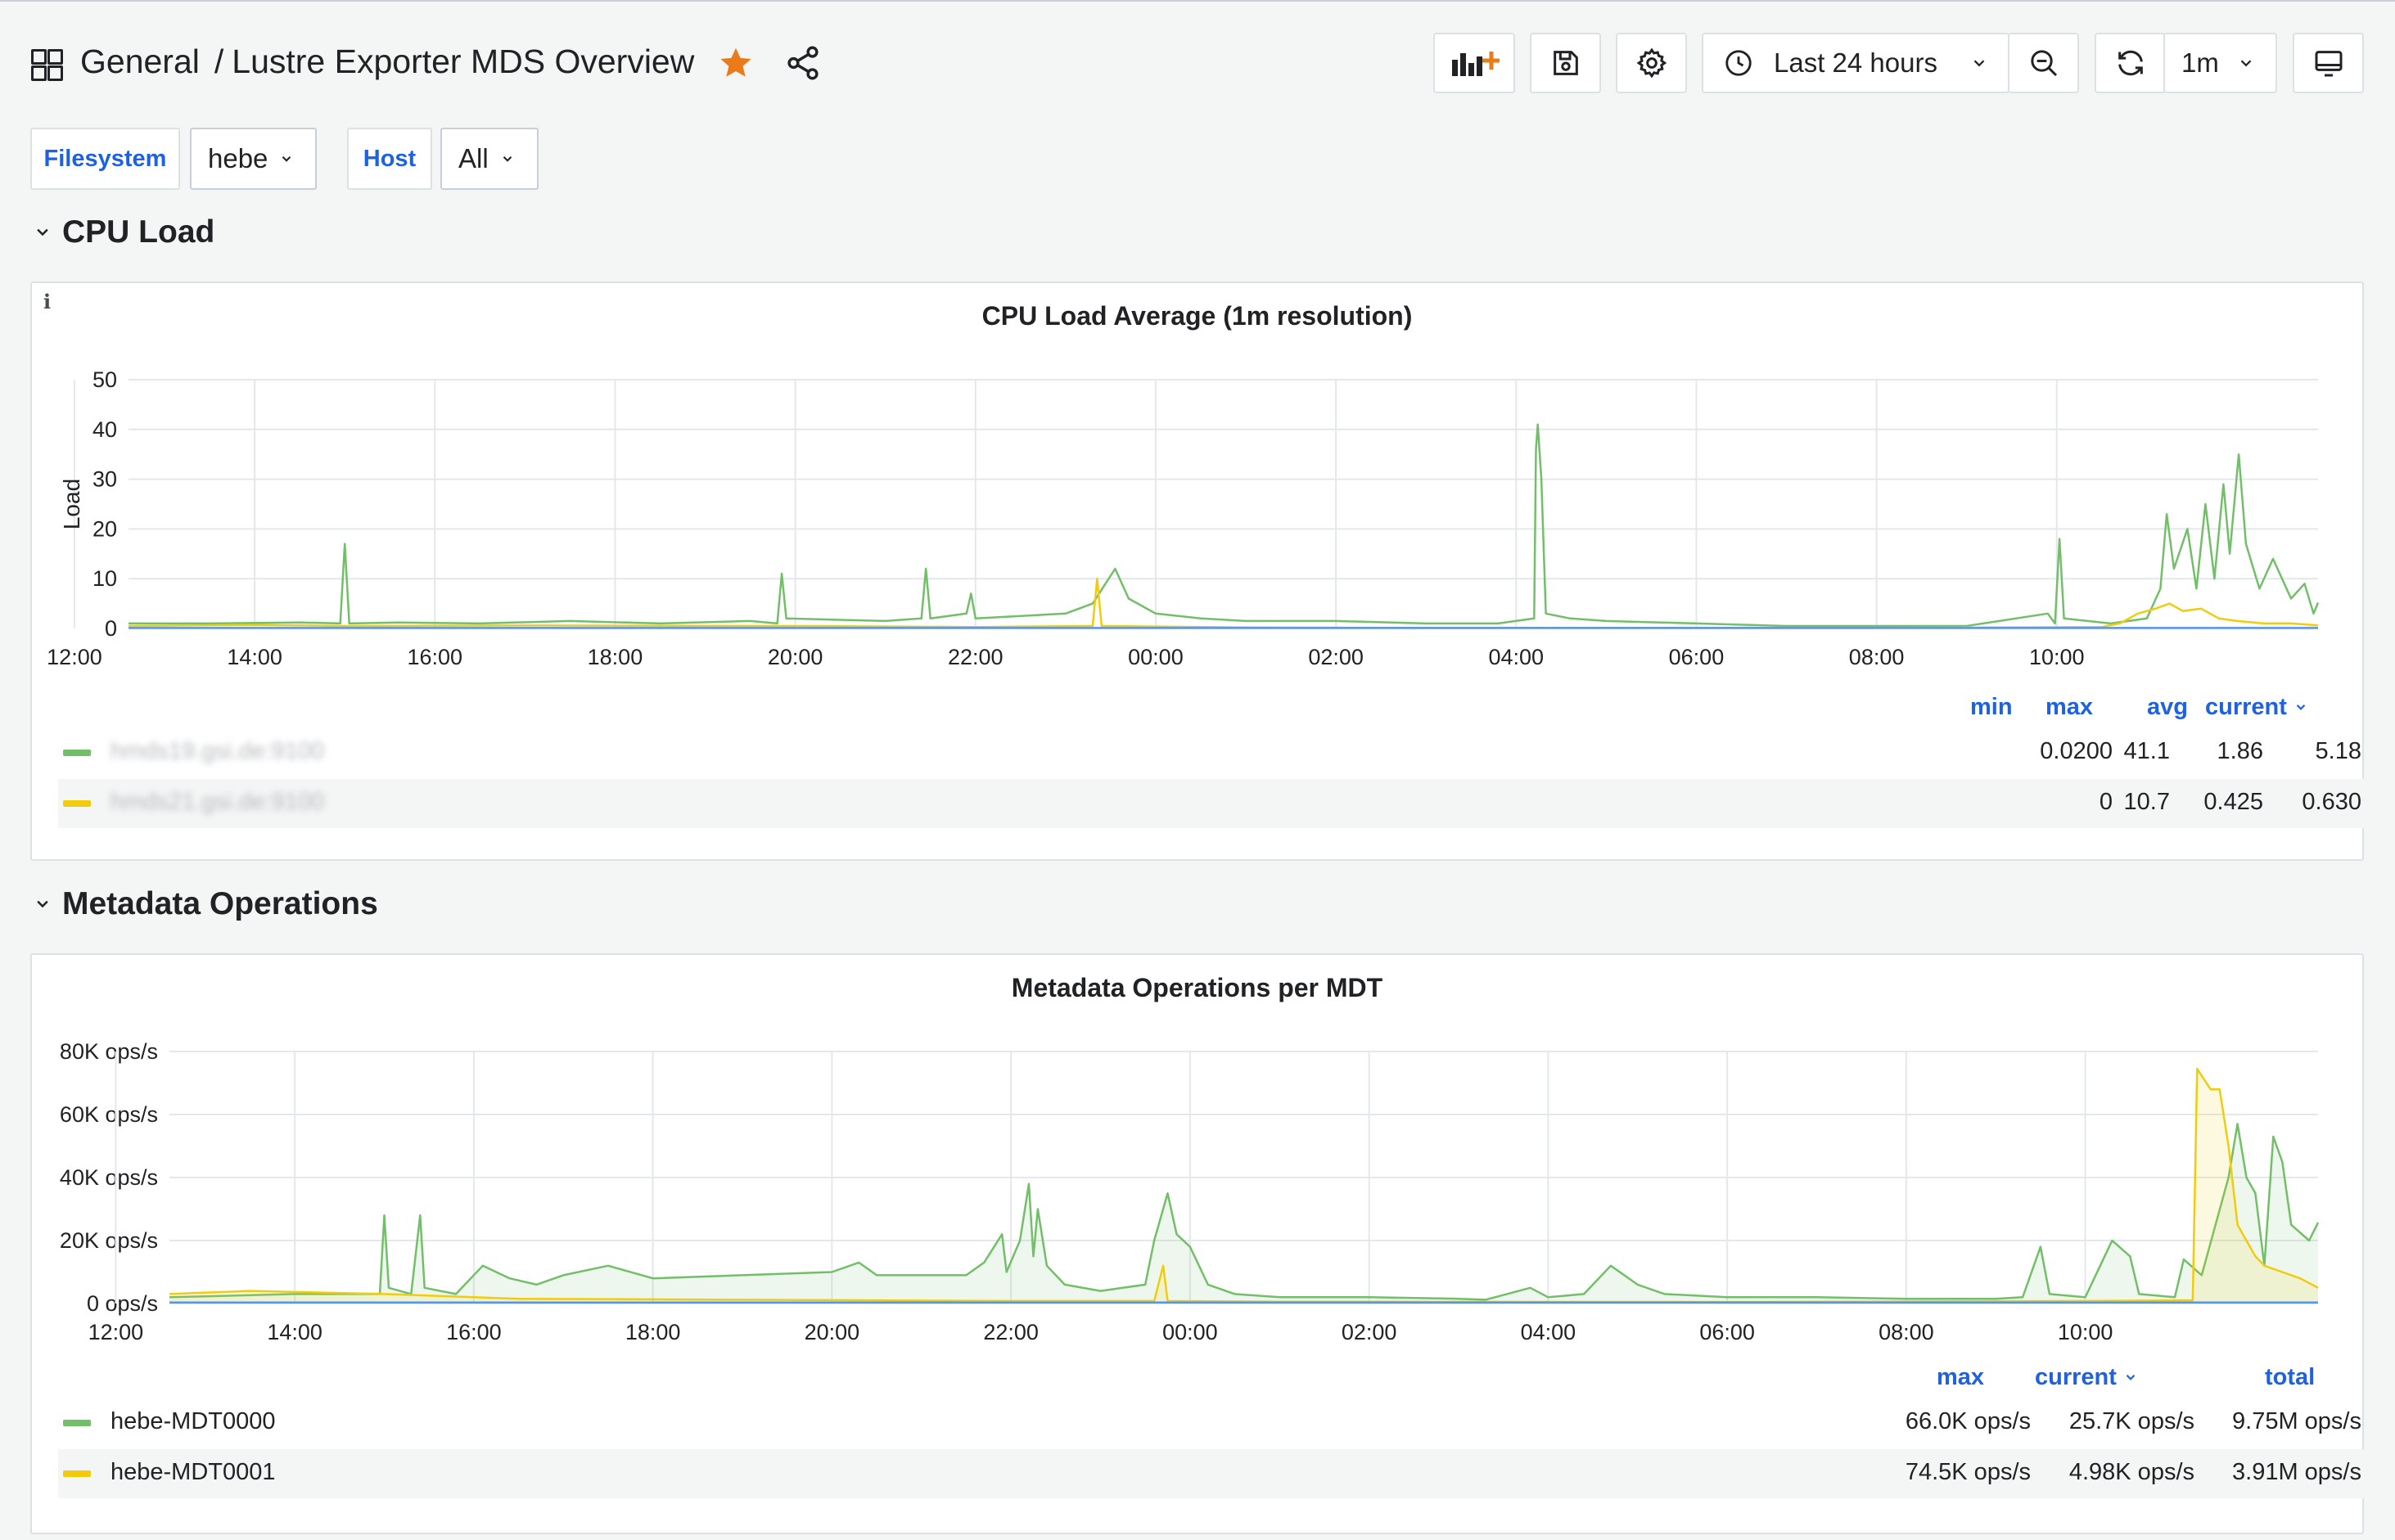 This screenshot has height=1540, width=2395. I want to click on legend-series-name: hmds19.gsi.de:9100, so click(218, 751).